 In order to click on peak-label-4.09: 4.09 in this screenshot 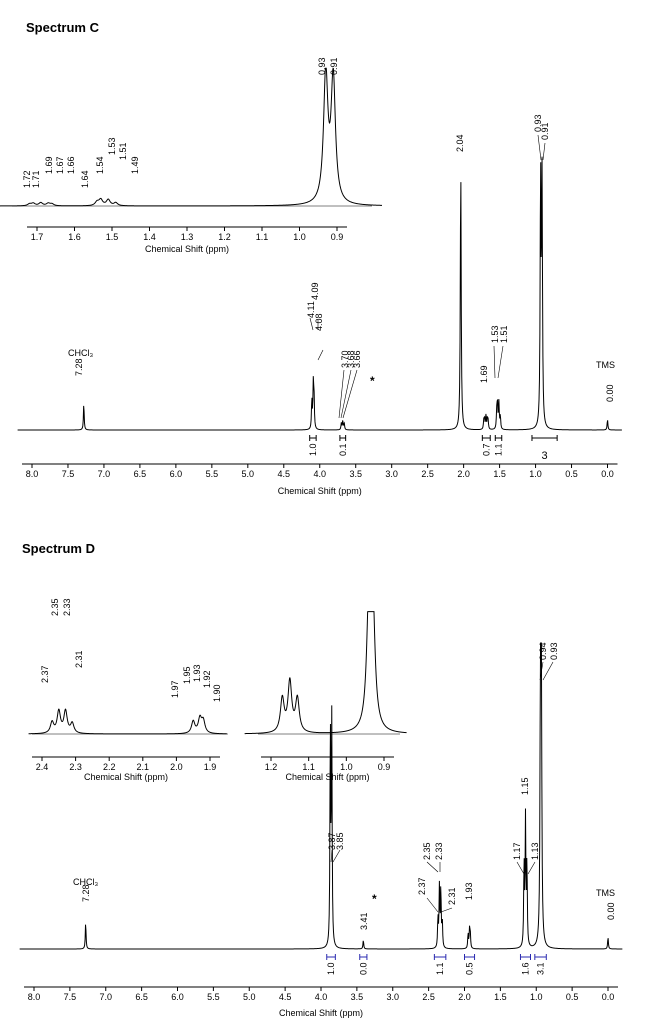, I will do `click(315, 291)`.